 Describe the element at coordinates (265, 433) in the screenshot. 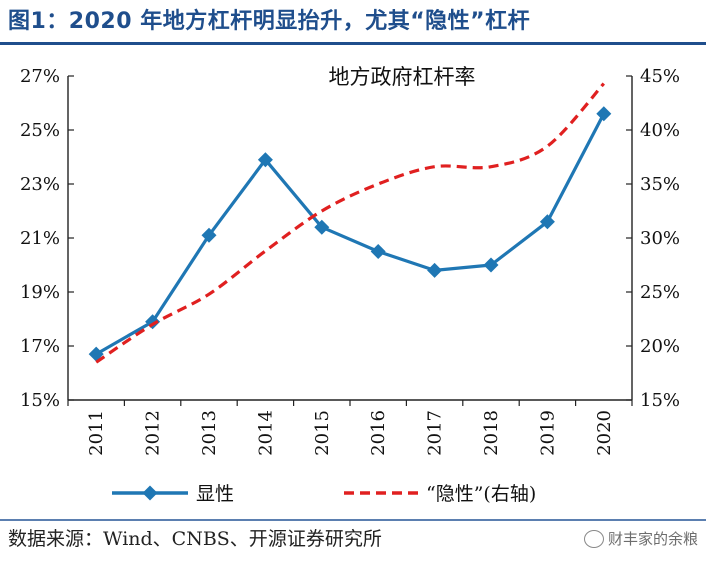

I see `x-tick-label: 2014` at that location.